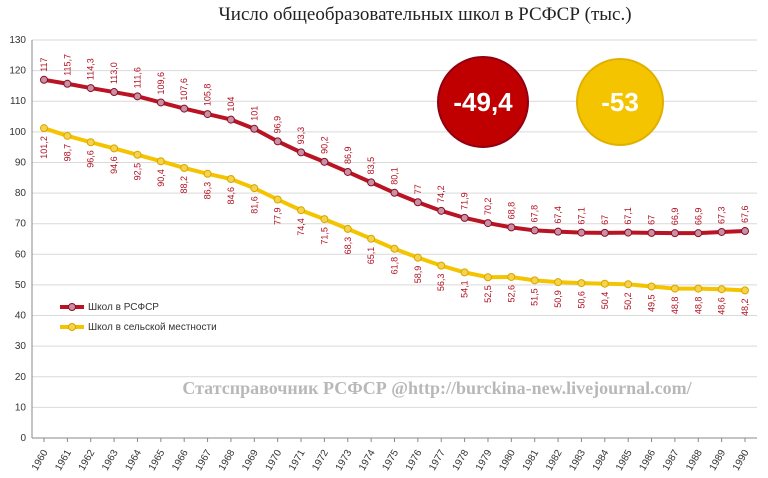  I want to click on y-tick-label: 70, so click(21, 224).